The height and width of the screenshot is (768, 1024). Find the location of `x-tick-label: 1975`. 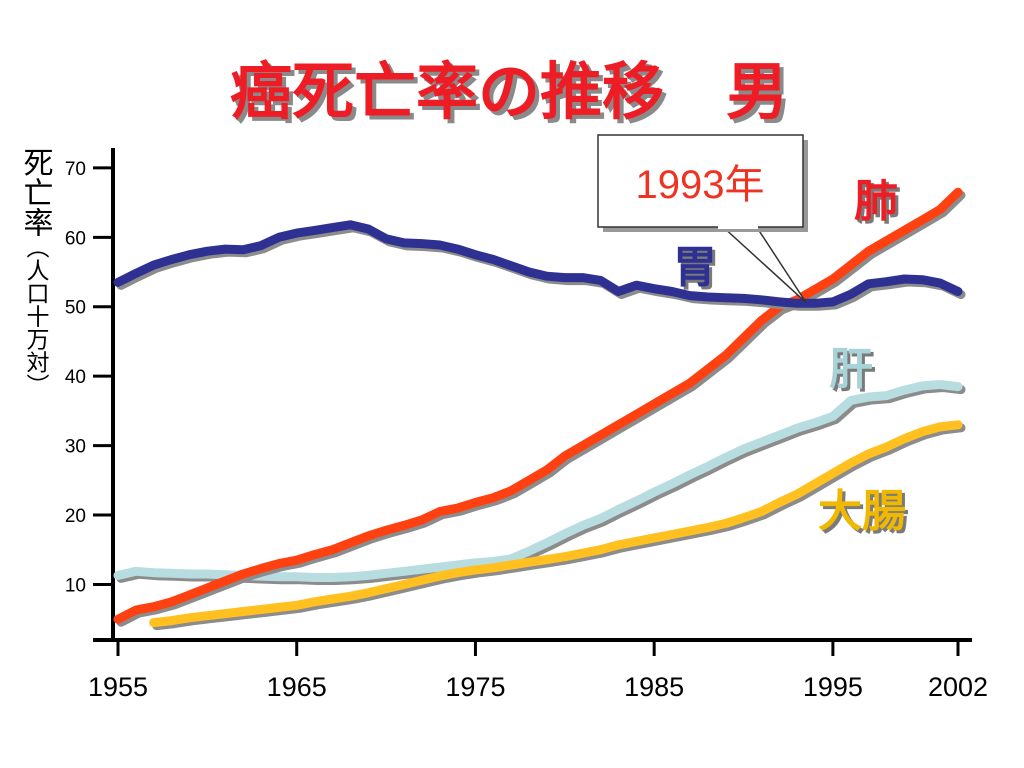

x-tick-label: 1975 is located at coordinates (475, 687).